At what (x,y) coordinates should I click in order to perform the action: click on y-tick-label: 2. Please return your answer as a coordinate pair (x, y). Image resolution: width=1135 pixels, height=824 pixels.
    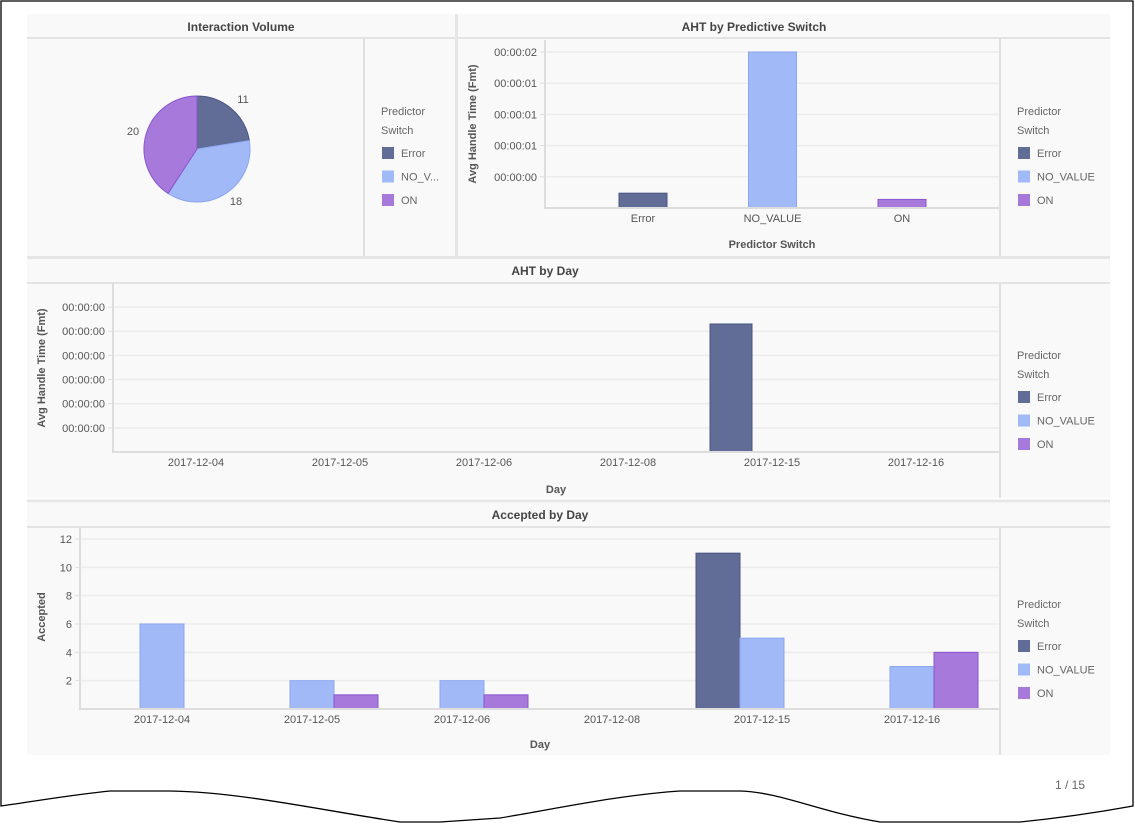
    Looking at the image, I should click on (69, 682).